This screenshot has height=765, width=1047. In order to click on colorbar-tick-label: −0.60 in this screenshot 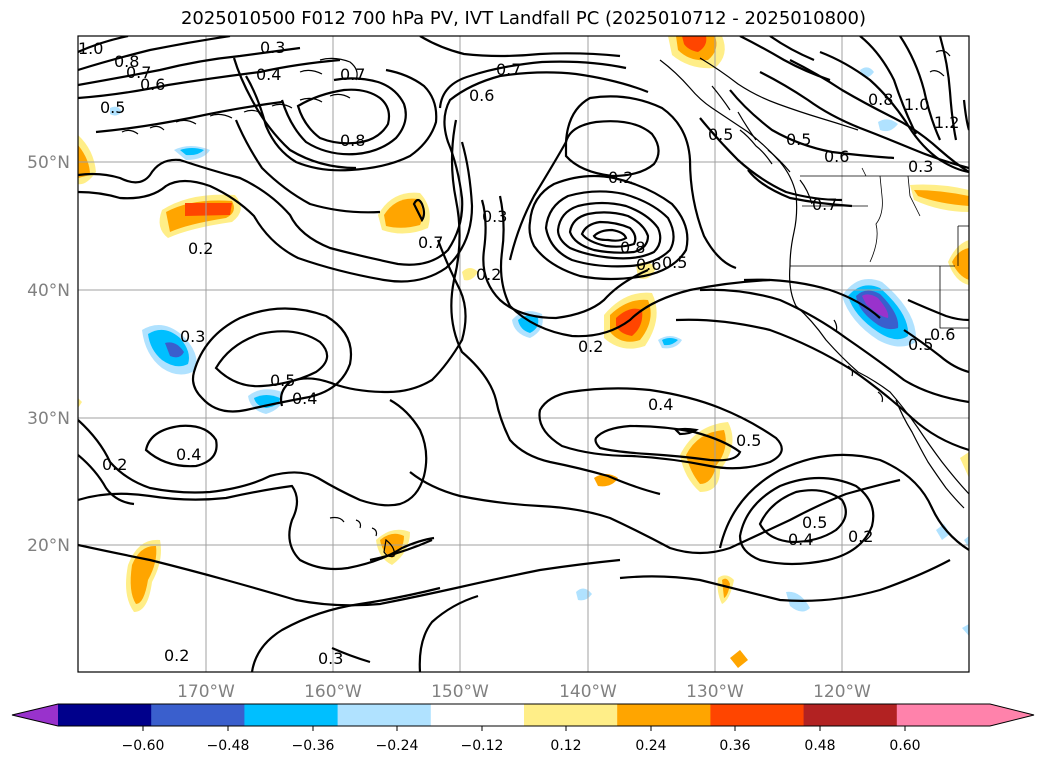, I will do `click(143, 746)`.